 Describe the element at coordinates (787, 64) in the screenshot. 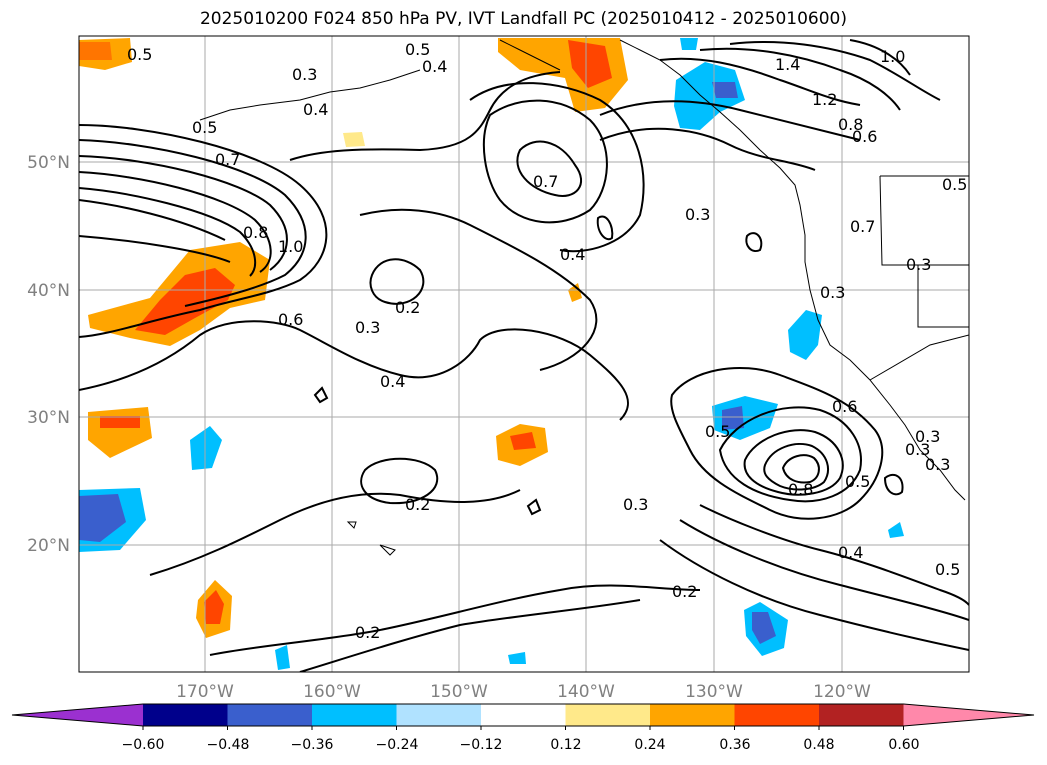

I see `contour-label: 1.4` at that location.